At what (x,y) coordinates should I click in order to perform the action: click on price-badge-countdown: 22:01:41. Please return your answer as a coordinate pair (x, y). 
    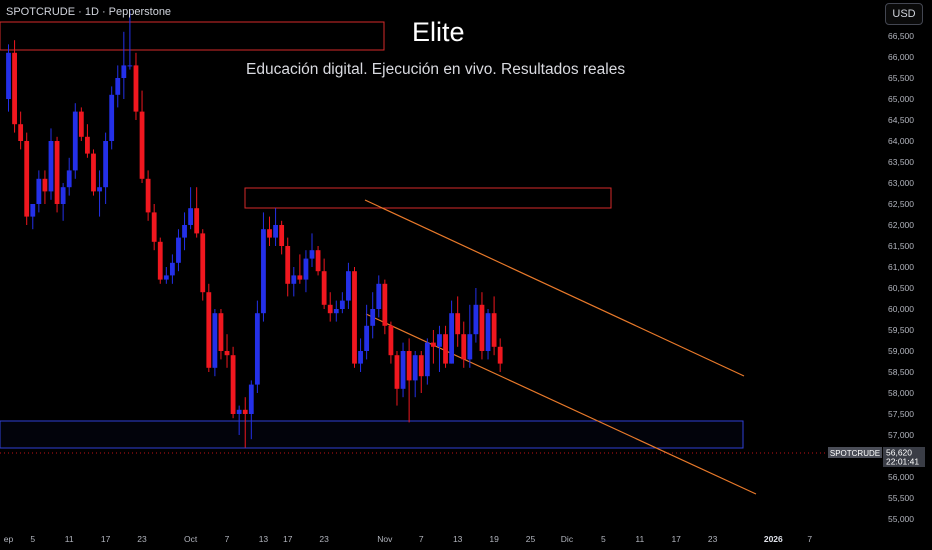
    Looking at the image, I should click on (902, 462).